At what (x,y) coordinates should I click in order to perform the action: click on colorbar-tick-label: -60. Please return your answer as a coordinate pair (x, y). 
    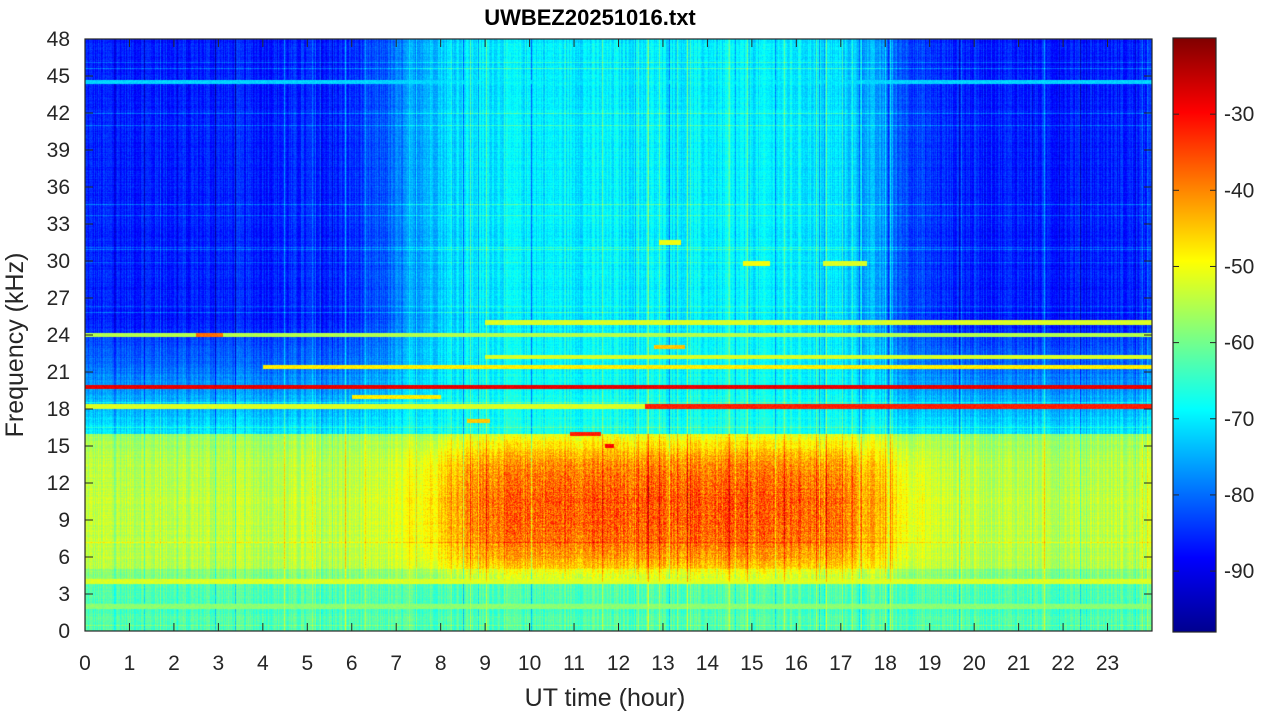
    Looking at the image, I should click on (1239, 343).